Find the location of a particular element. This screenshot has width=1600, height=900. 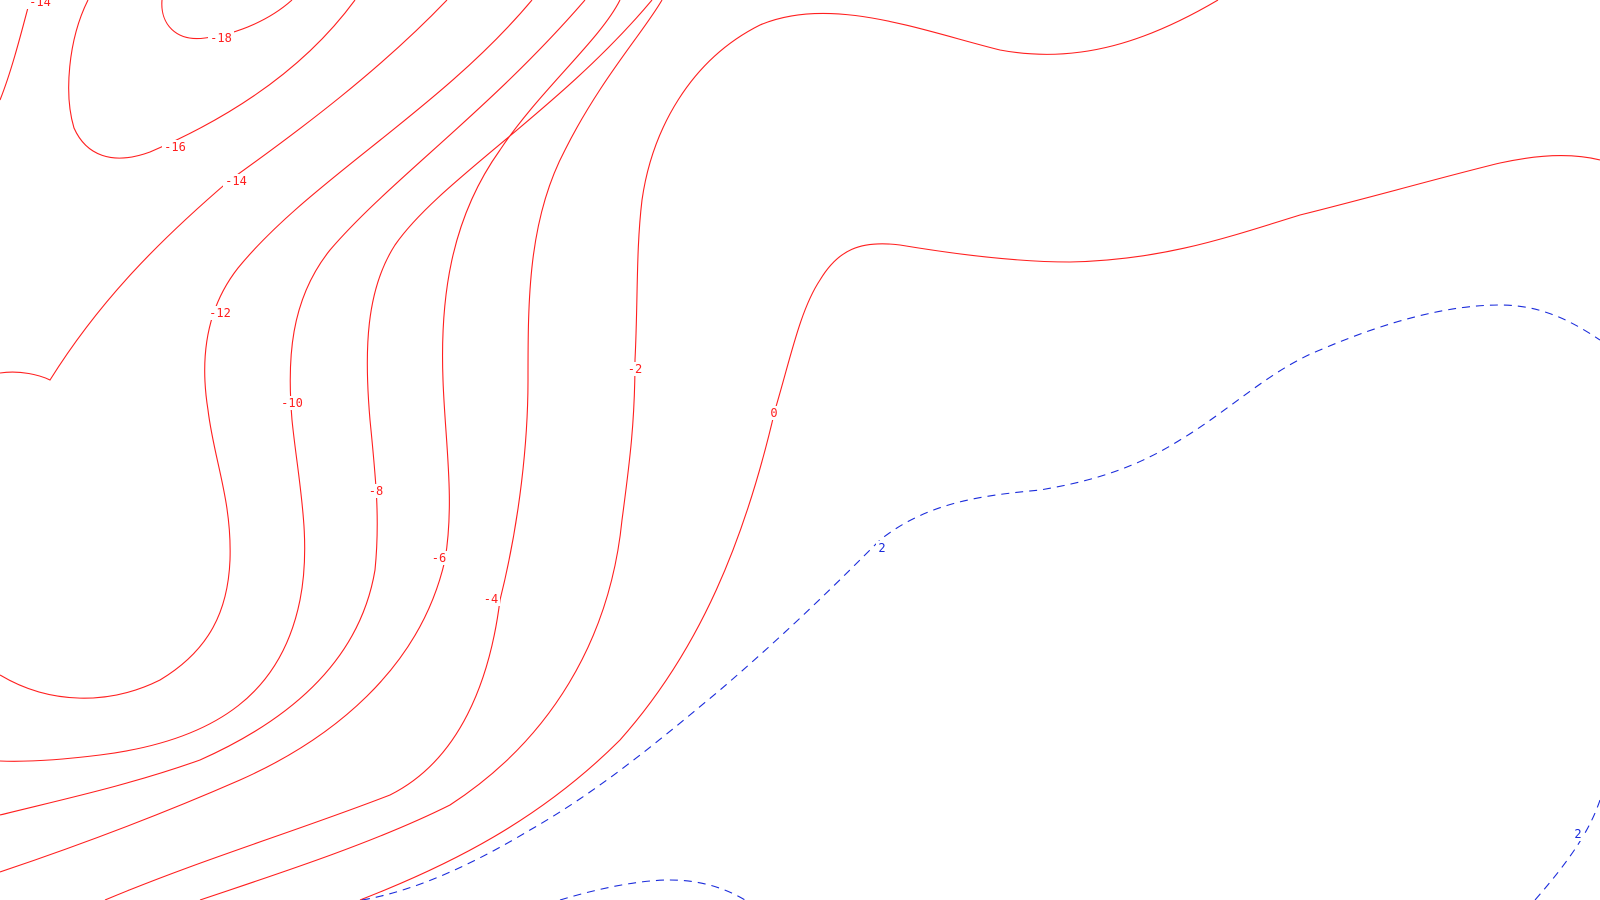

label-minus-10: -10 is located at coordinates (292, 403).